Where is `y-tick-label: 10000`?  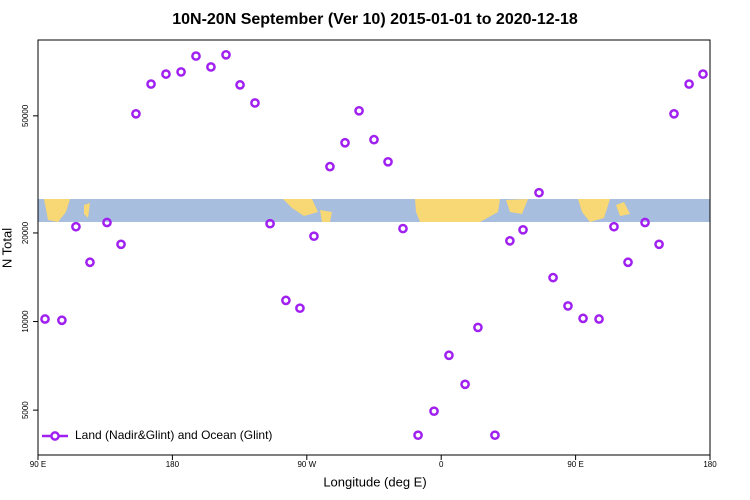 y-tick-label: 10000 is located at coordinates (25, 321).